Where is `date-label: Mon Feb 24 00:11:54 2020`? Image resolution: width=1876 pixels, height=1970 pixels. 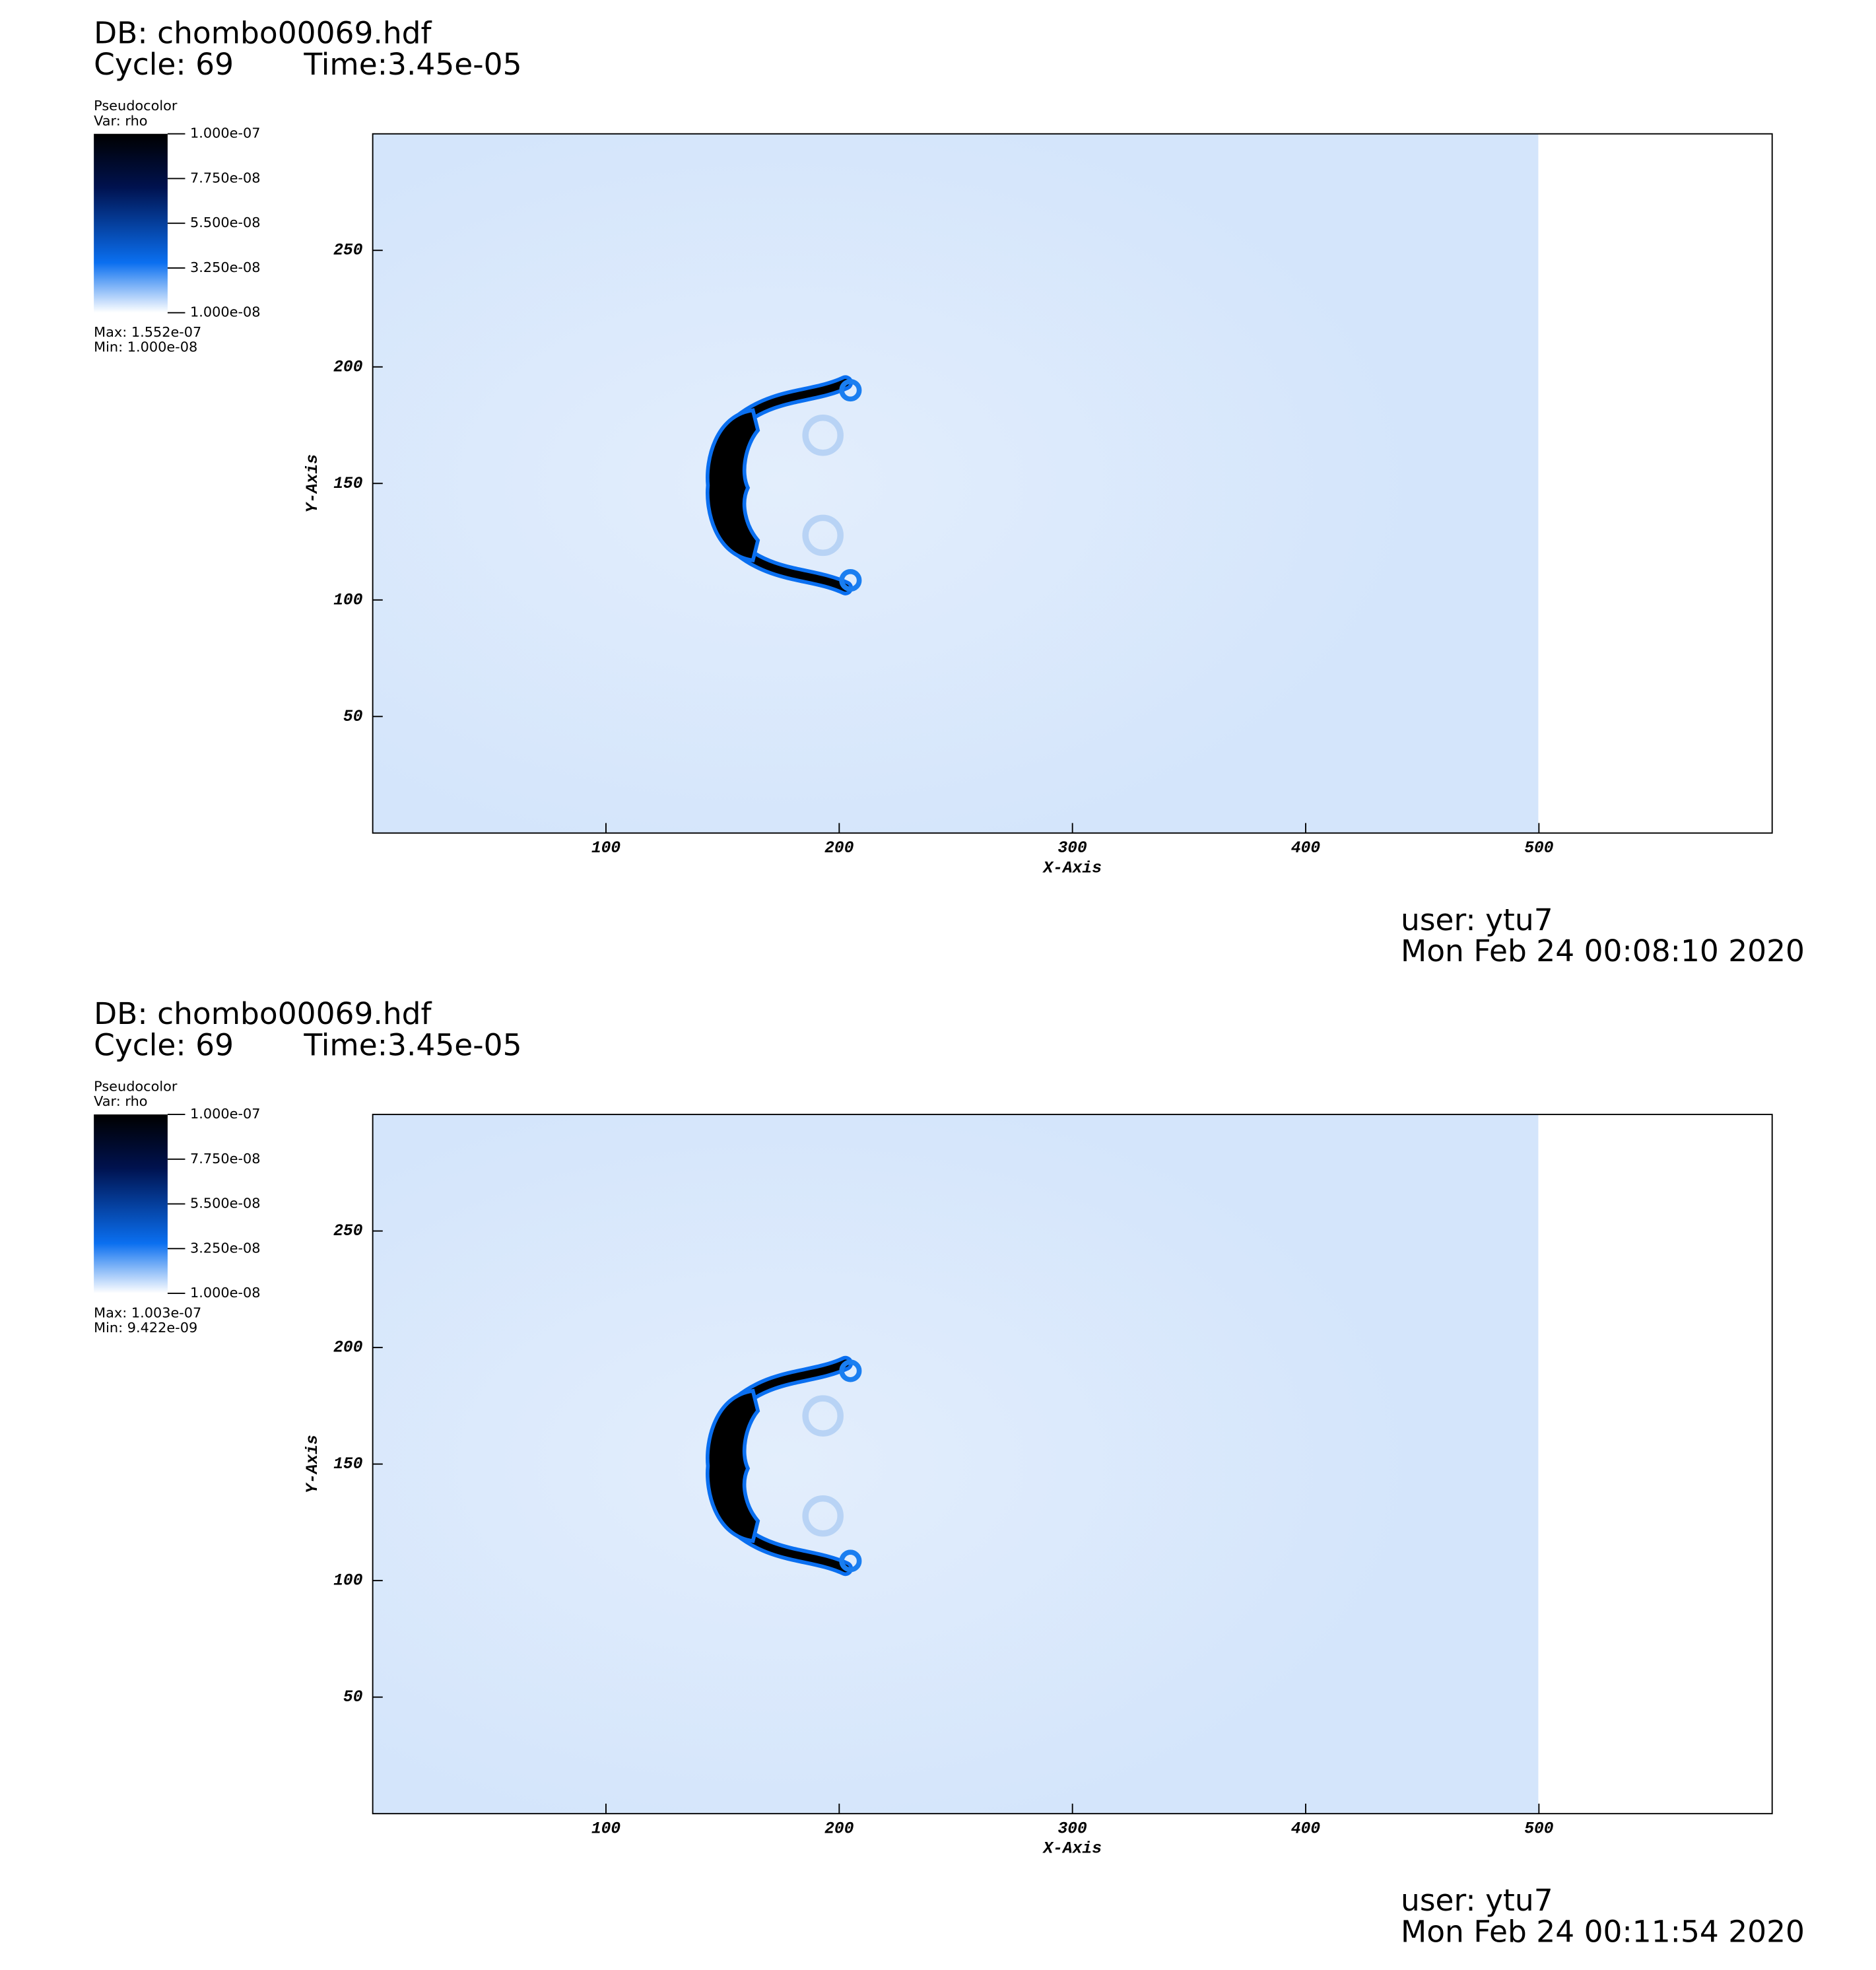
date-label: Mon Feb 24 00:11:54 2020 is located at coordinates (1603, 1933).